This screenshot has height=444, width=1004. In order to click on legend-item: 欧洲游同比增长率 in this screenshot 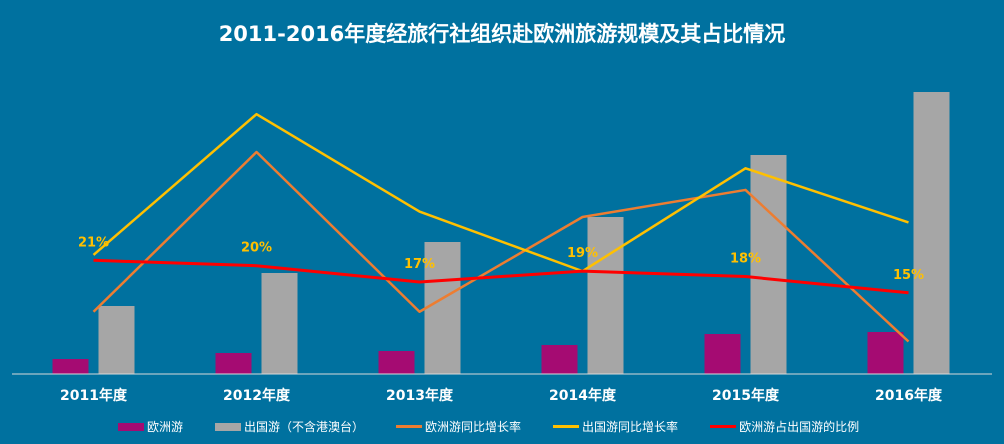, I will do `click(458, 426)`.